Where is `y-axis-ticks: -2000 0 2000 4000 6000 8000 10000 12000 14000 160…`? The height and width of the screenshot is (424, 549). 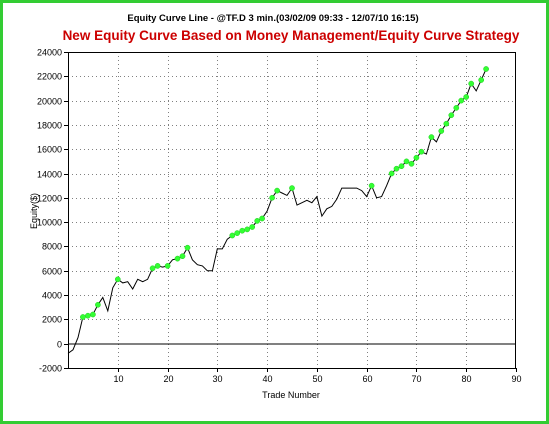
y-axis-ticks: -2000 0 2000 4000 6000 8000 10000 12000 14000 160… is located at coordinates (52, 211).